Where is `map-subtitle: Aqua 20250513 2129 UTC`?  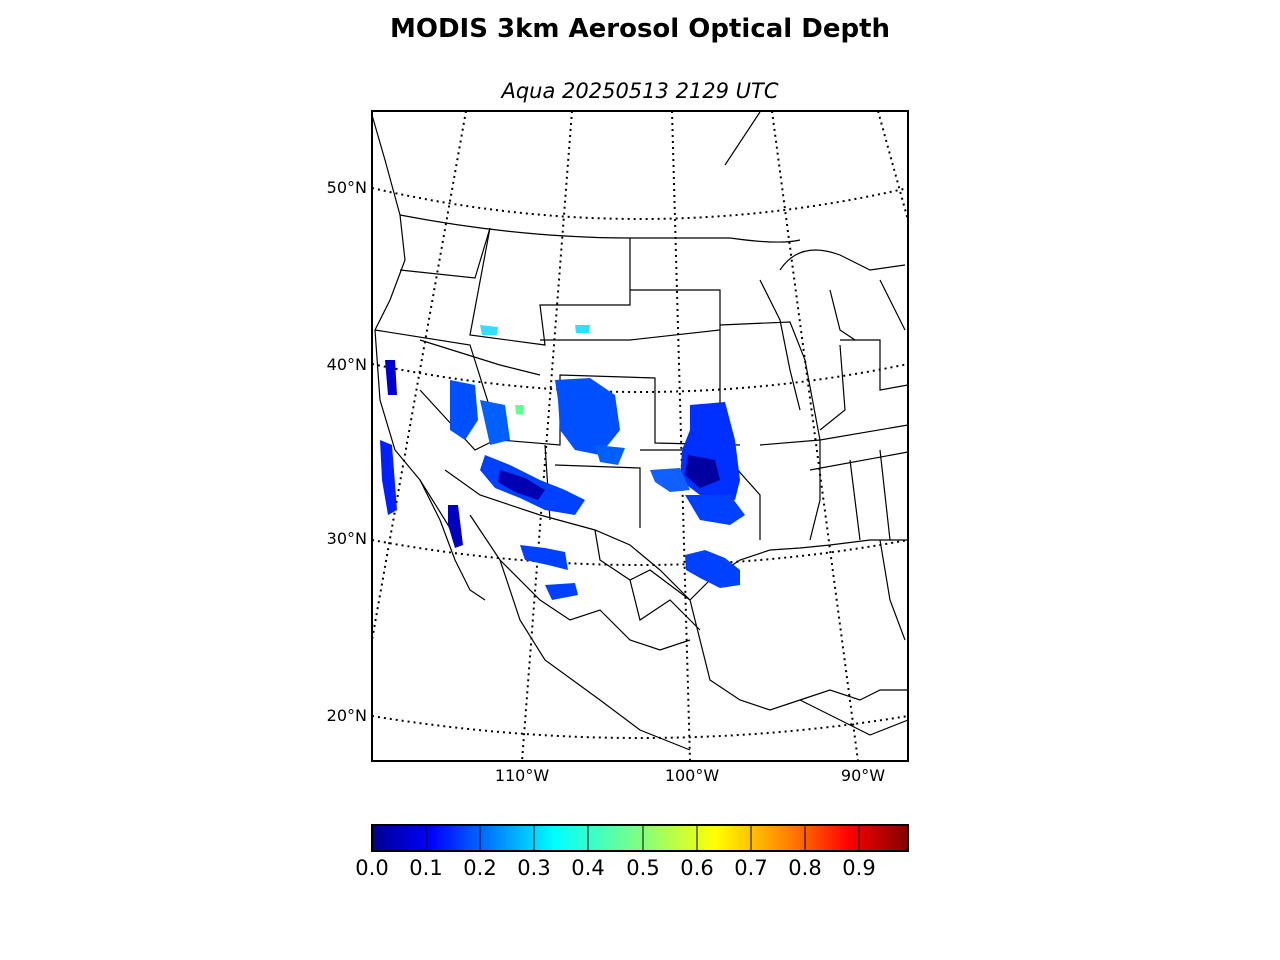
map-subtitle: Aqua 20250513 2129 UTC is located at coordinates (640, 91).